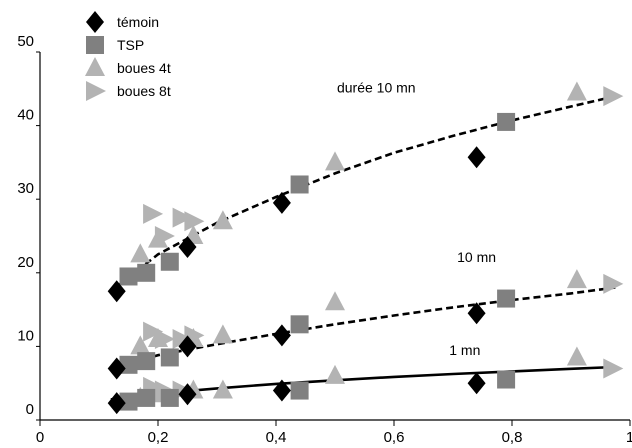 The width and height of the screenshot is (632, 448). I want to click on legend-label: boues 8t, so click(144, 91).